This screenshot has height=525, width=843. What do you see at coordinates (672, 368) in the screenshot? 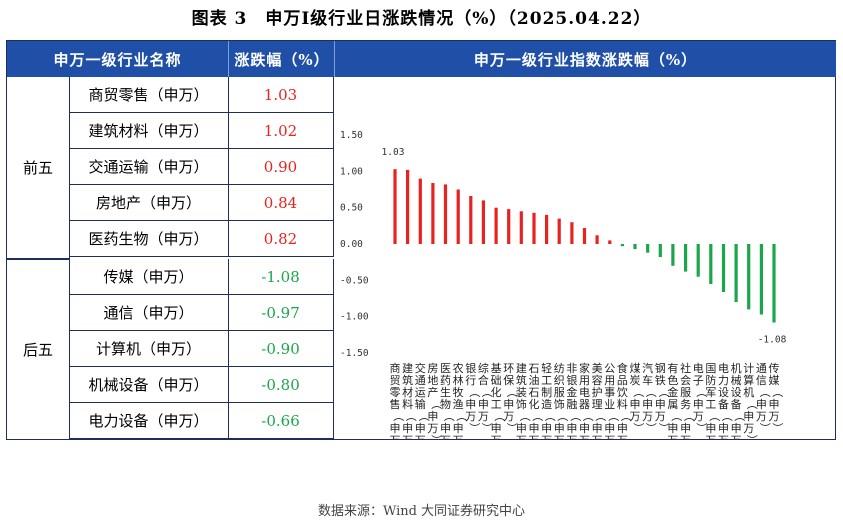
I see `category-label-char: 有` at bounding box center [672, 368].